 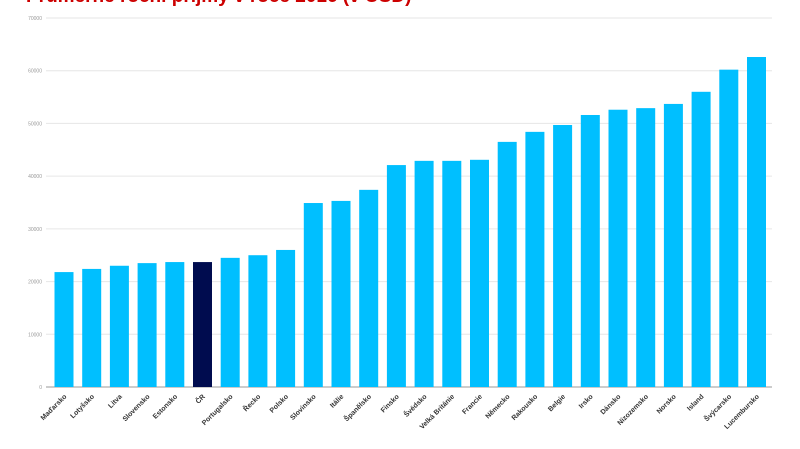 I want to click on x-tick-label: Francie, so click(x=472, y=404).